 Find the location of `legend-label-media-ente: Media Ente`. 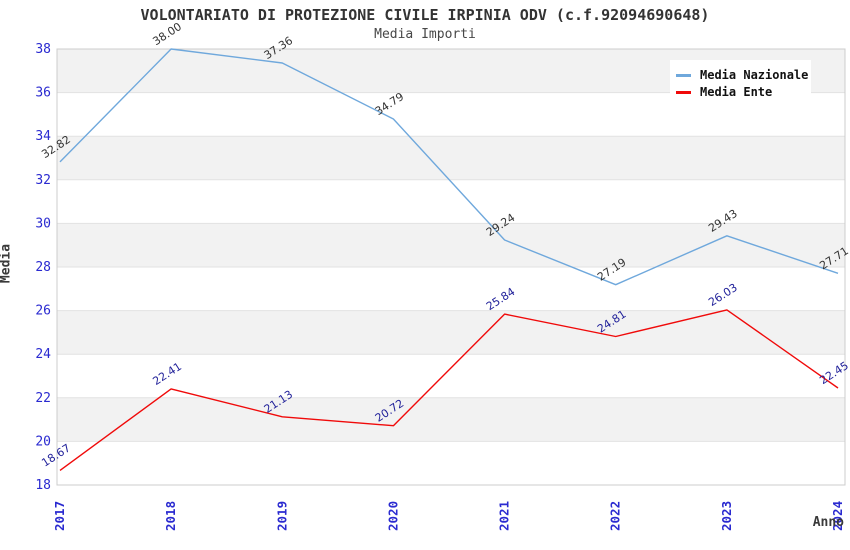

legend-label-media-ente: Media Ente is located at coordinates (736, 92).